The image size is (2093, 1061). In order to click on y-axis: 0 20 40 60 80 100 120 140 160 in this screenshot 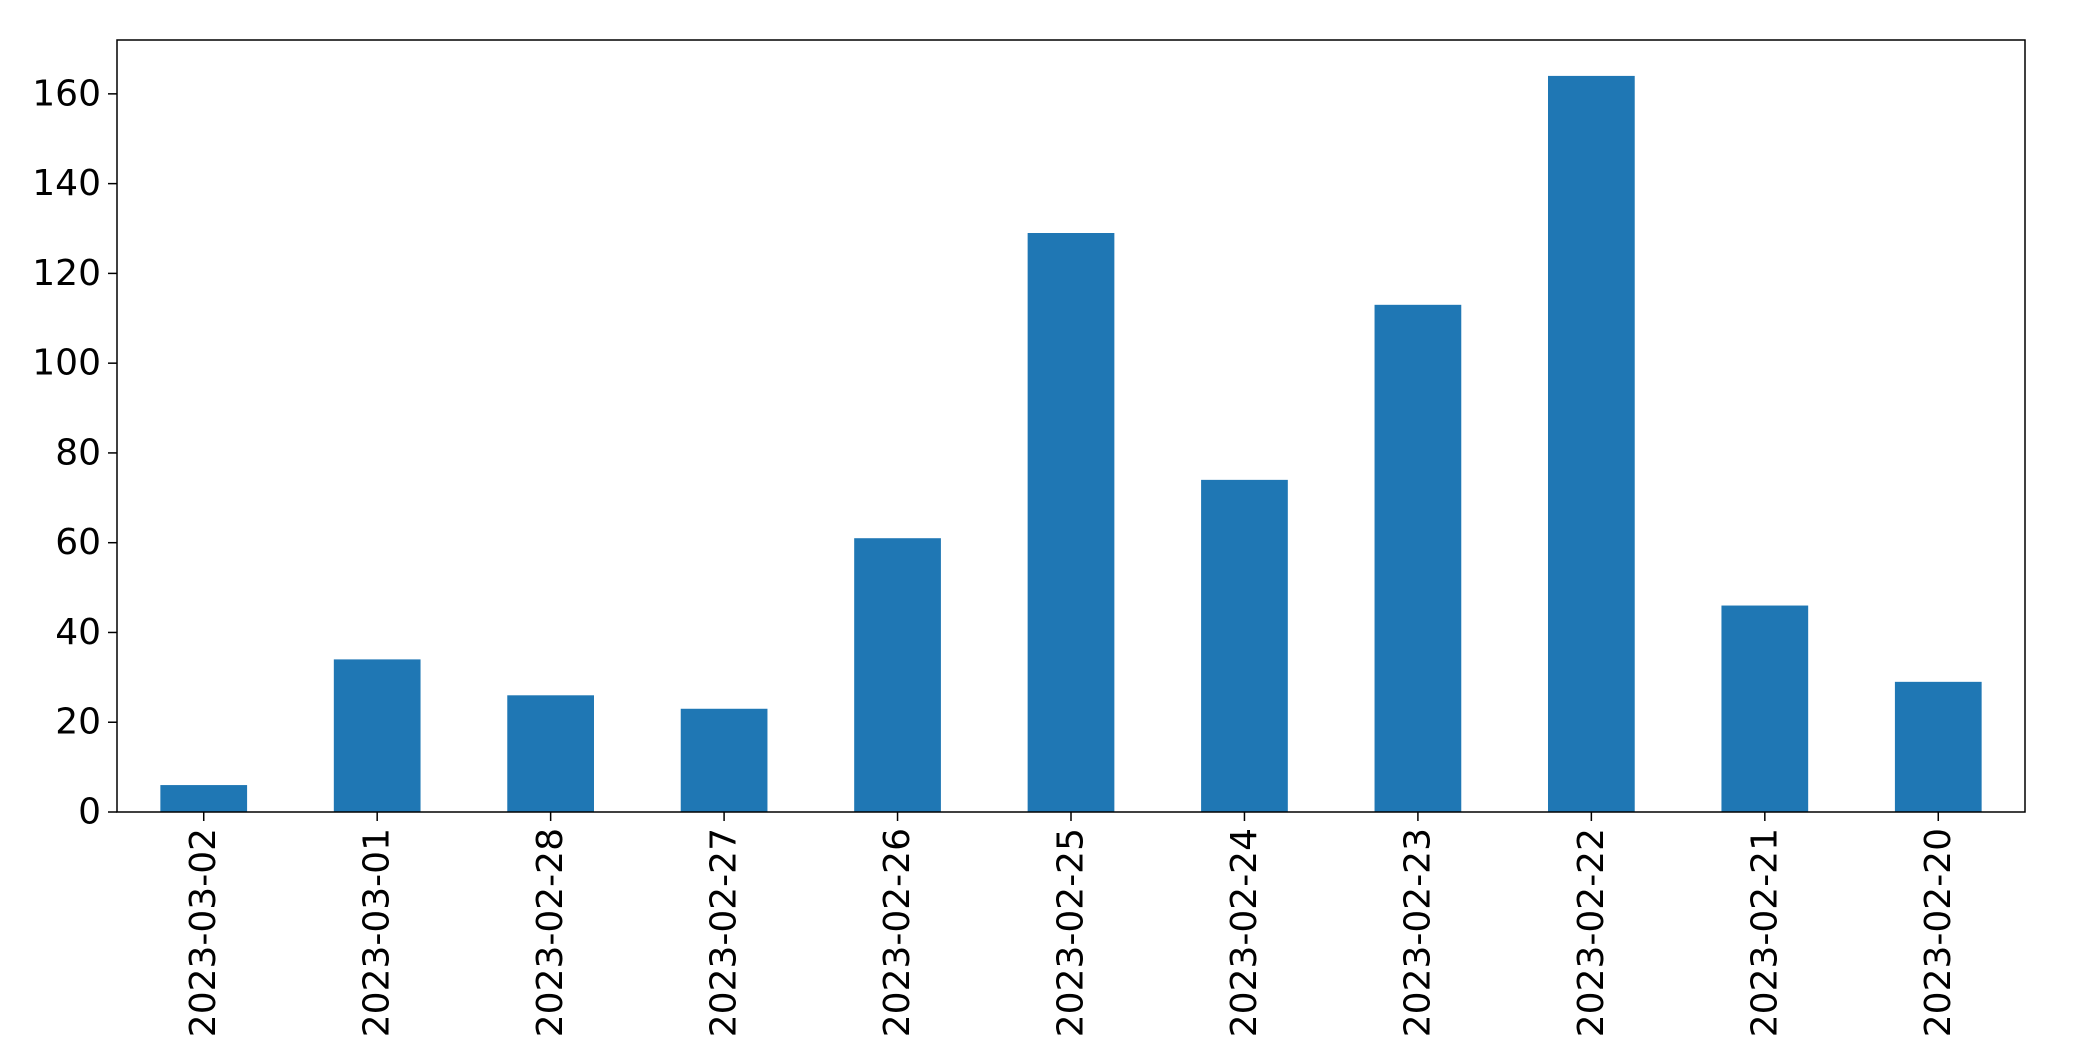, I will do `click(74, 453)`.